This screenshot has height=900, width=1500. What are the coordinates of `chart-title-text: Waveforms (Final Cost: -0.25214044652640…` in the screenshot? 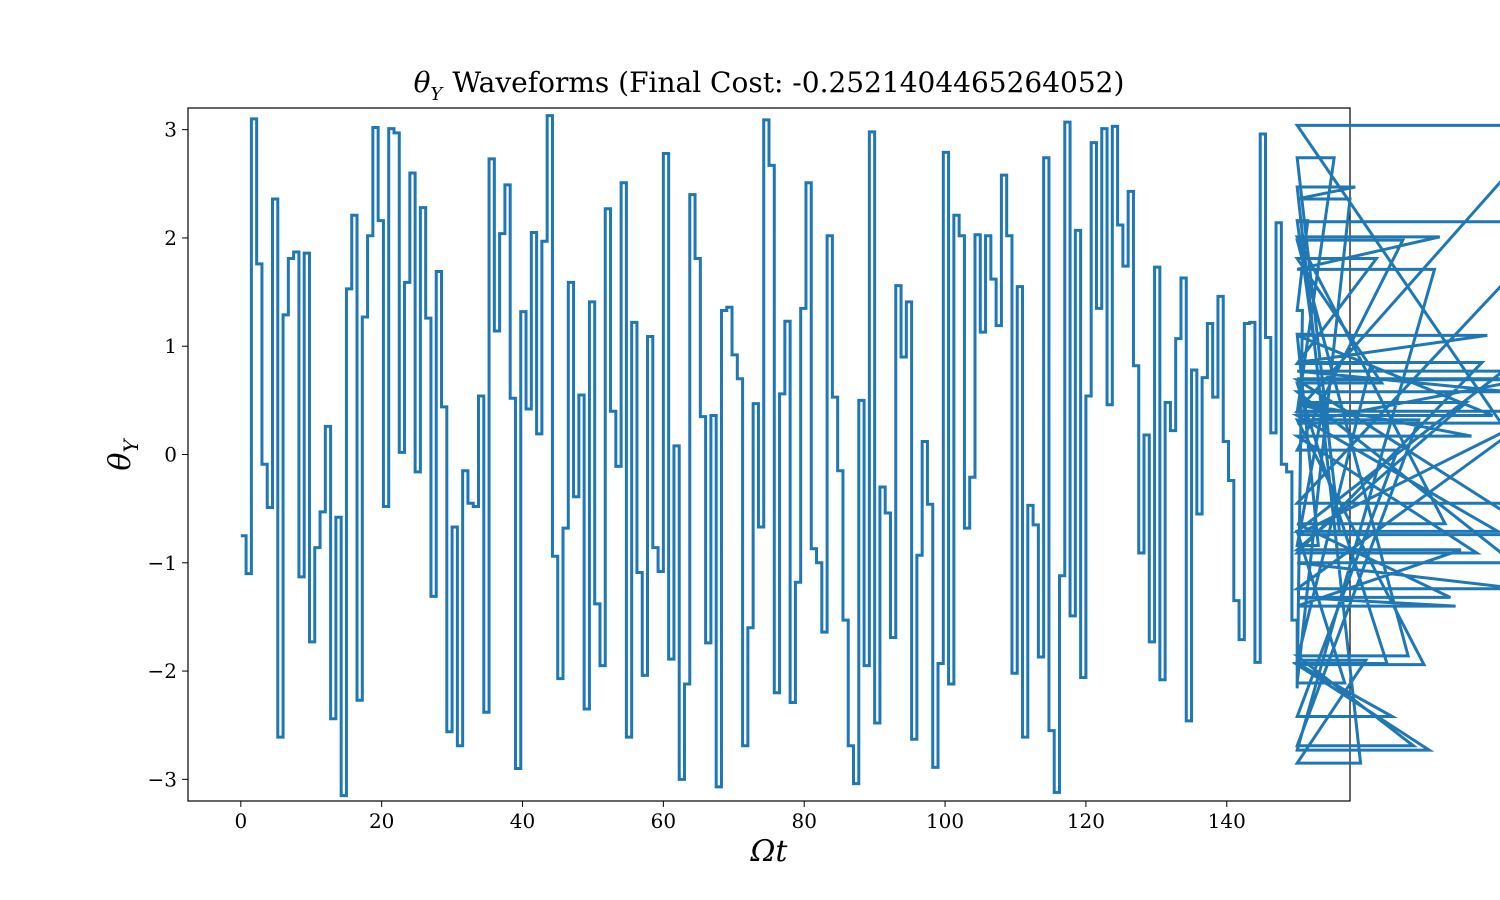 It's located at (788, 82).